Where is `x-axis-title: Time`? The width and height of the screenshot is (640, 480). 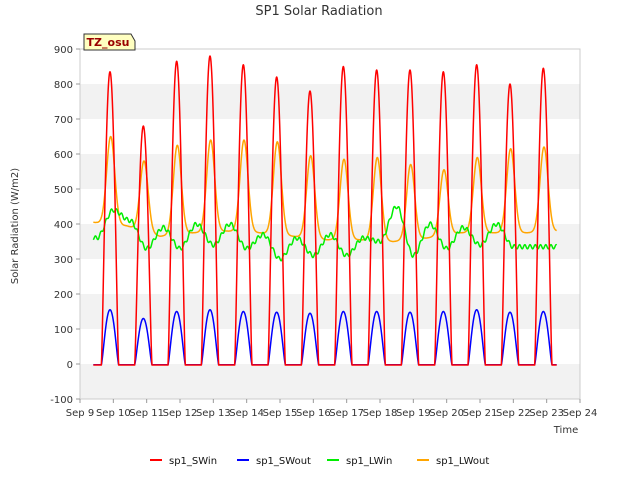
x-axis-title: Time is located at coordinates (565, 430).